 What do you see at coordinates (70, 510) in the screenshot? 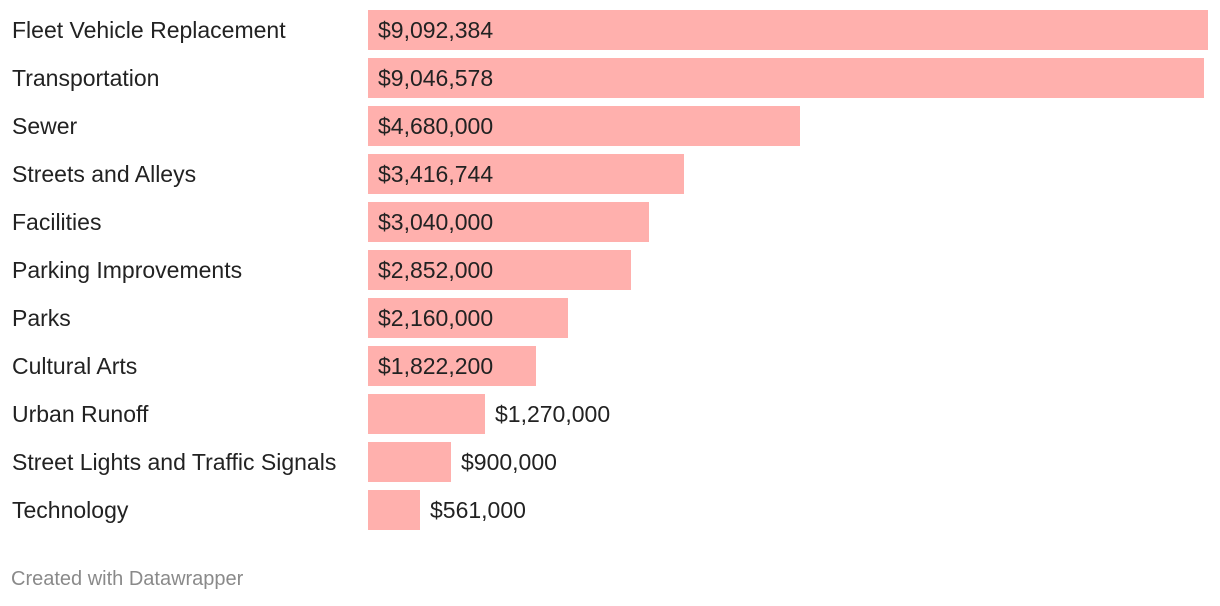
I see `category-label: Technology` at bounding box center [70, 510].